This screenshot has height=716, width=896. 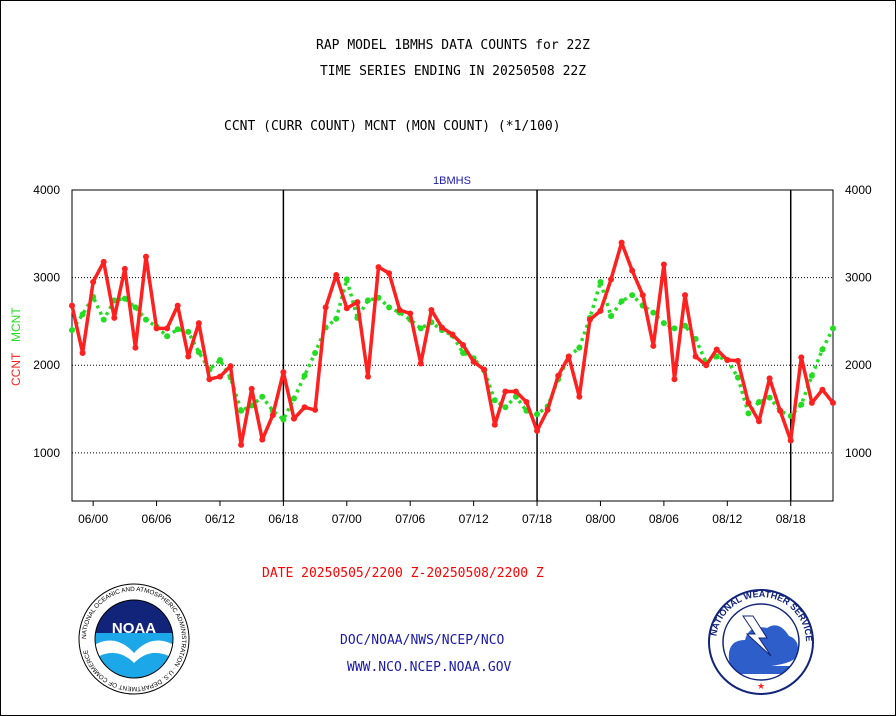 What do you see at coordinates (93, 519) in the screenshot?
I see `x-tick-label: 06/00` at bounding box center [93, 519].